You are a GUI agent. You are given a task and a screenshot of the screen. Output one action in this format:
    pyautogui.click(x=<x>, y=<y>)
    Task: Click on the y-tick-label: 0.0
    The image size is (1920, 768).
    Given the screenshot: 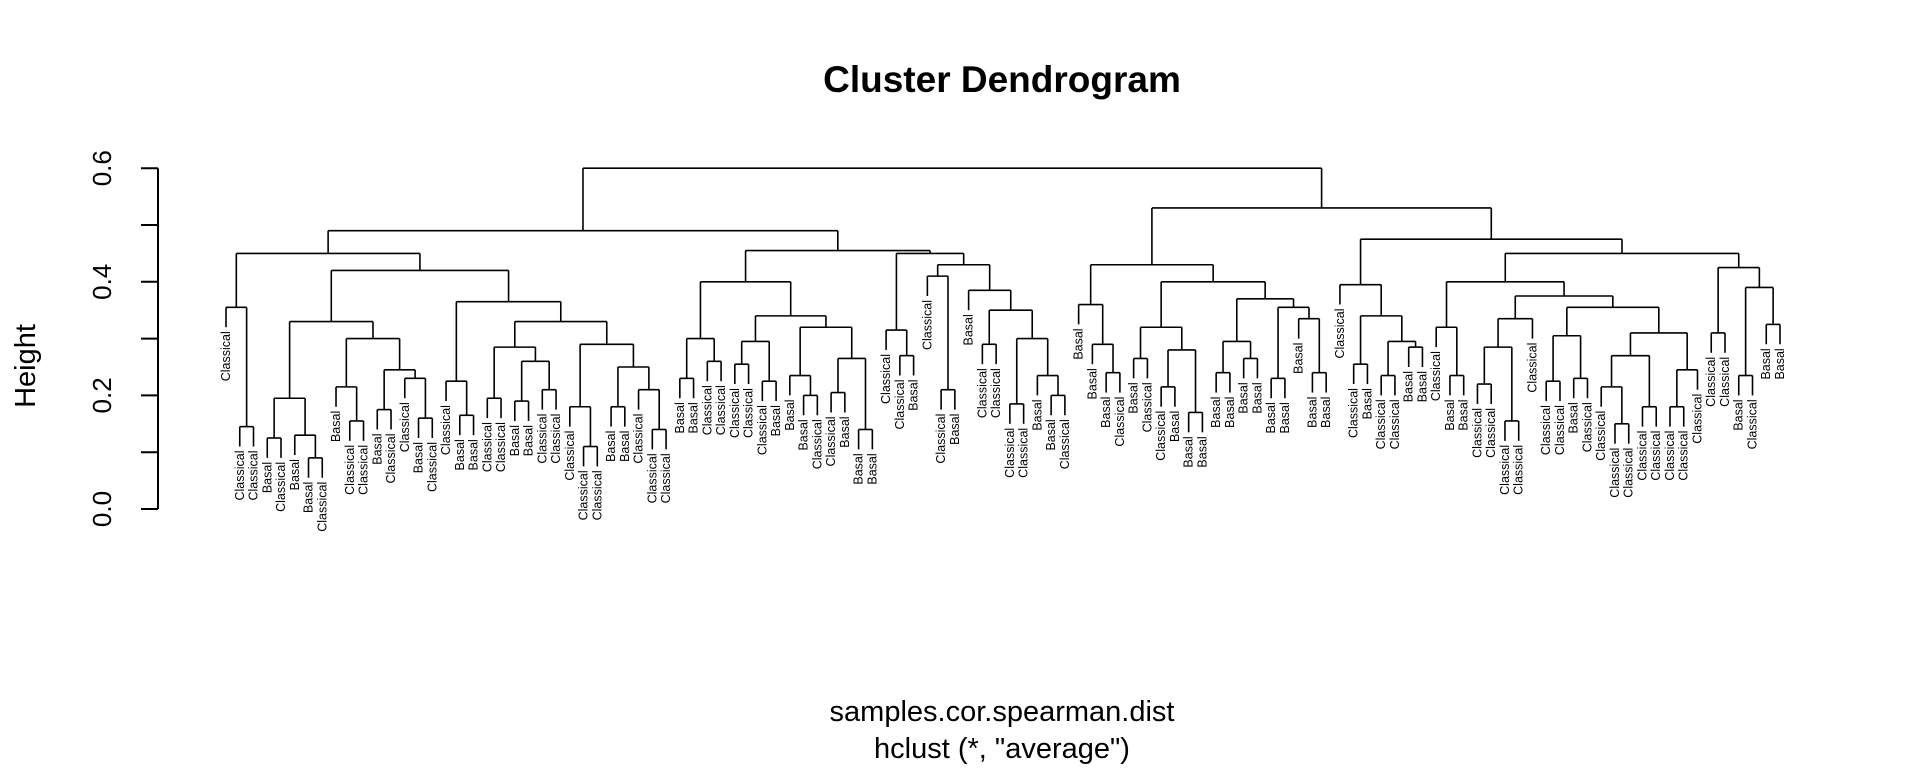 What is the action you would take?
    pyautogui.click(x=102, y=509)
    